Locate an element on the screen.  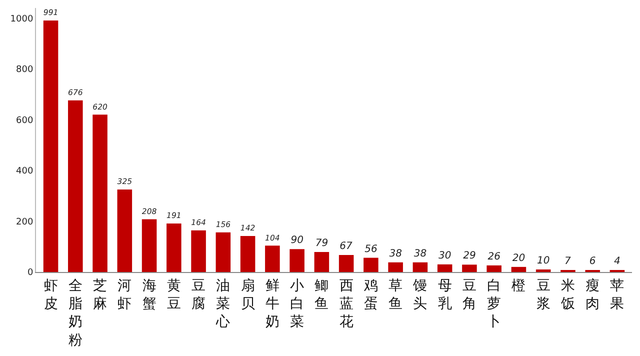
y-tick-label: 200 is located at coordinates (25, 222).